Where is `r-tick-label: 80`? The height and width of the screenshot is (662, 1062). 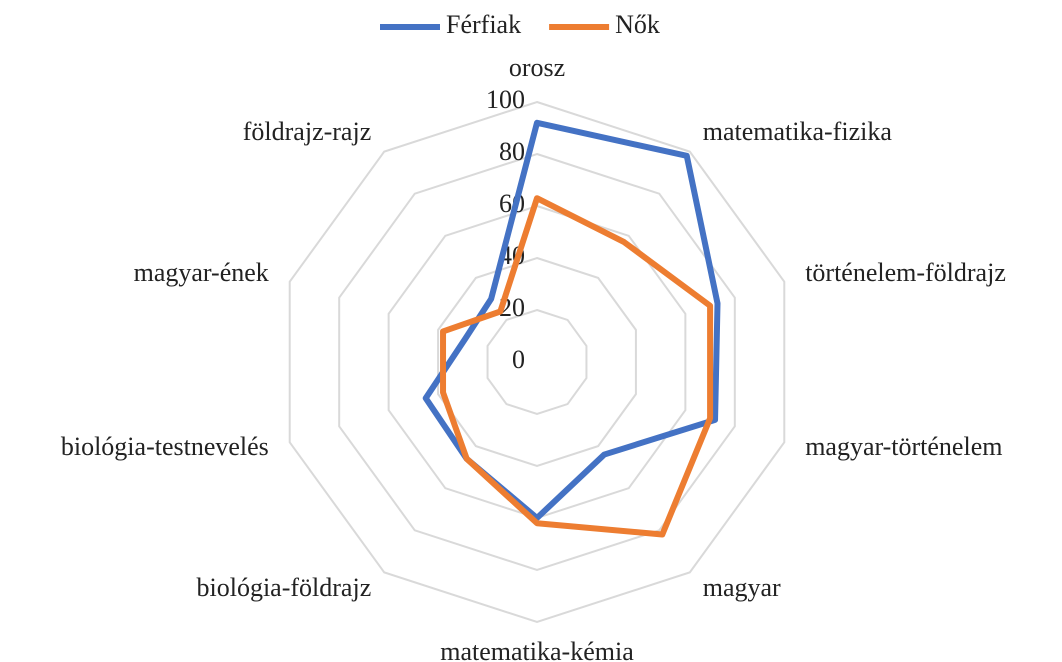
r-tick-label: 80 is located at coordinates (512, 151).